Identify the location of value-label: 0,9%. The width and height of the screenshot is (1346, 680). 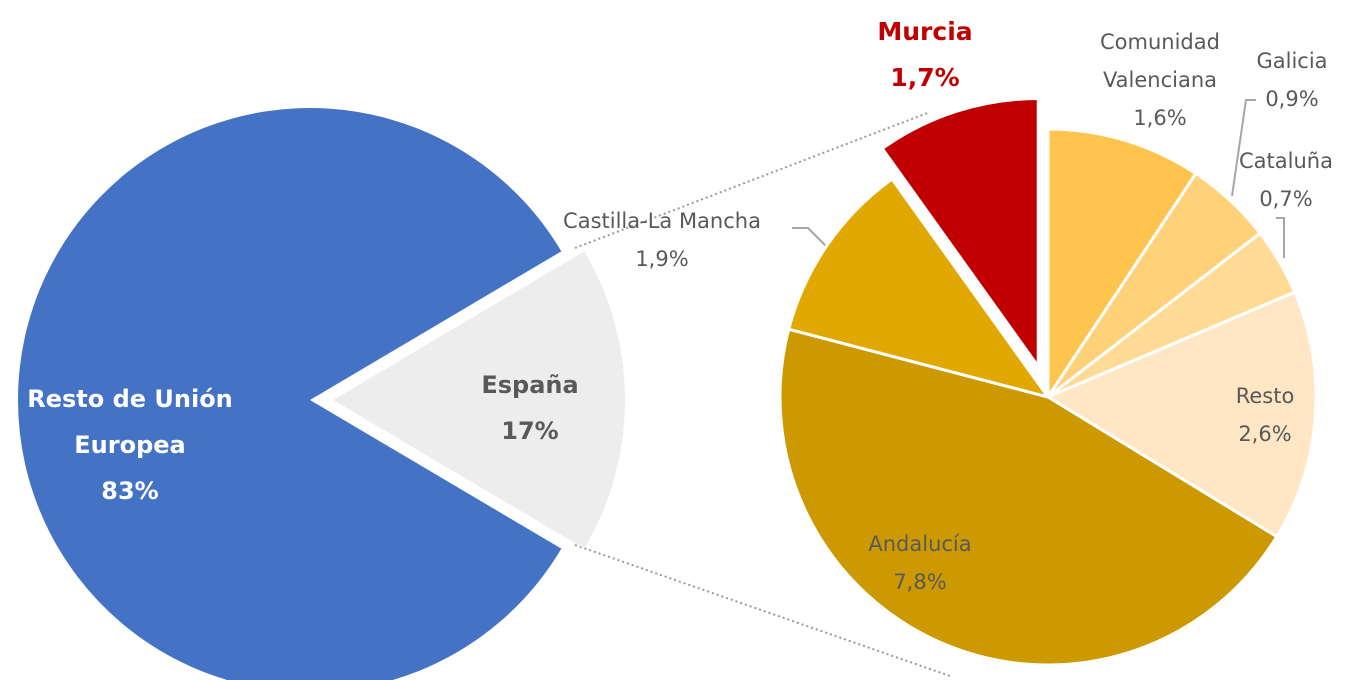
(1292, 99).